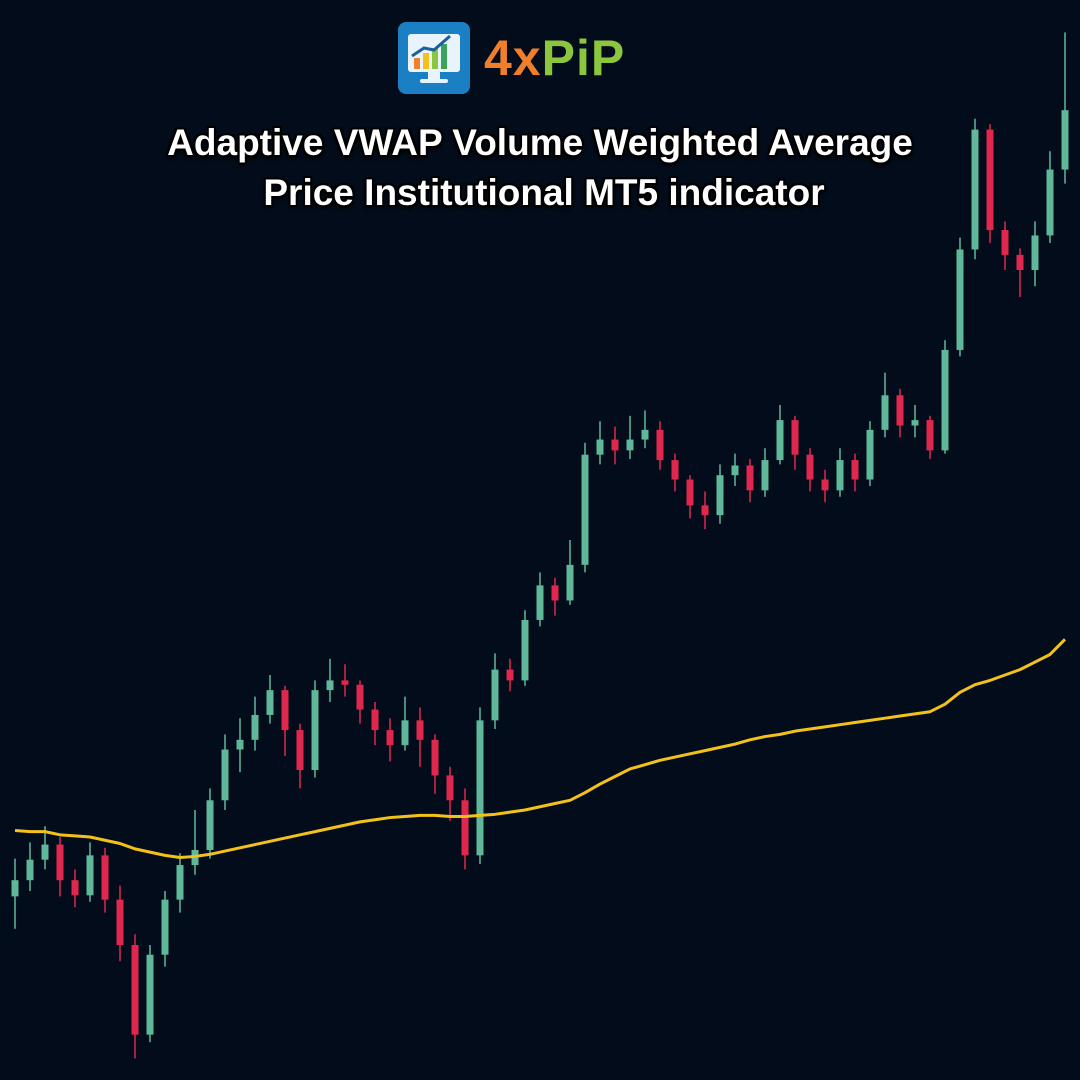  Describe the element at coordinates (544, 192) in the screenshot. I see `title-line: Price Institutional MT5 indicator` at that location.